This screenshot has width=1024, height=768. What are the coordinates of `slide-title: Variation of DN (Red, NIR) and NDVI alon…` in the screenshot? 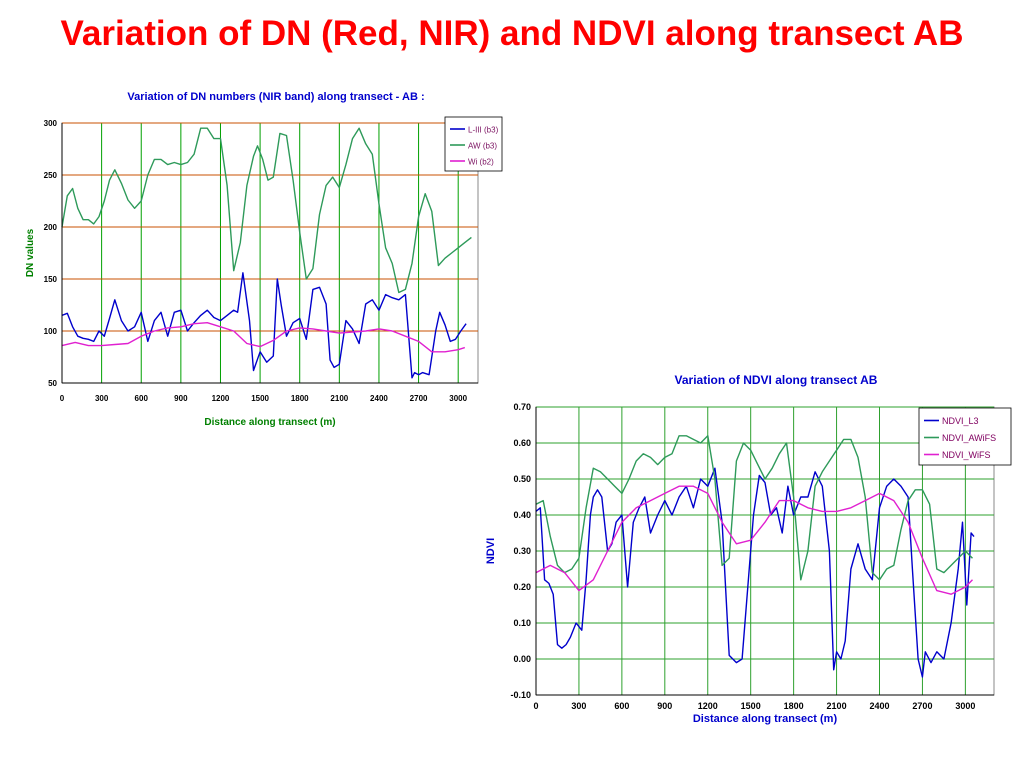 It's located at (512, 33).